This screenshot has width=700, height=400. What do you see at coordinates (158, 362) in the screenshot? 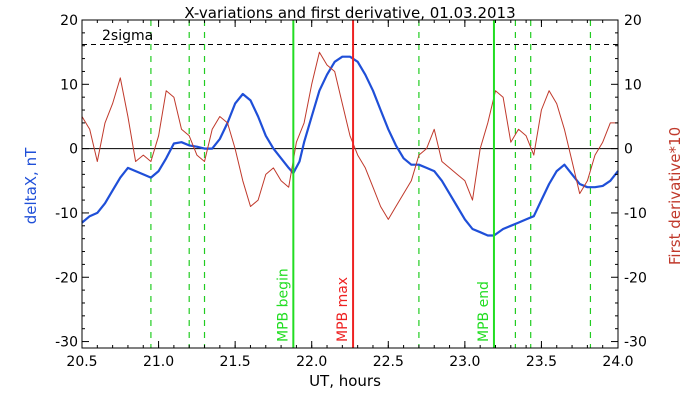
I see `x-tick-label: 21.0` at bounding box center [158, 362].